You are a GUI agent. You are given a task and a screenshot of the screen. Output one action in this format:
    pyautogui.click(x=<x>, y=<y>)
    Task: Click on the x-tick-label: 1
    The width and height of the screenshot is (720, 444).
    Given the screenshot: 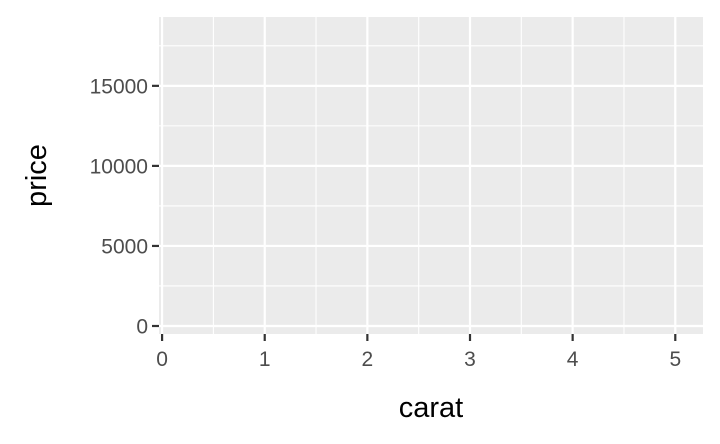 What is the action you would take?
    pyautogui.click(x=265, y=359)
    